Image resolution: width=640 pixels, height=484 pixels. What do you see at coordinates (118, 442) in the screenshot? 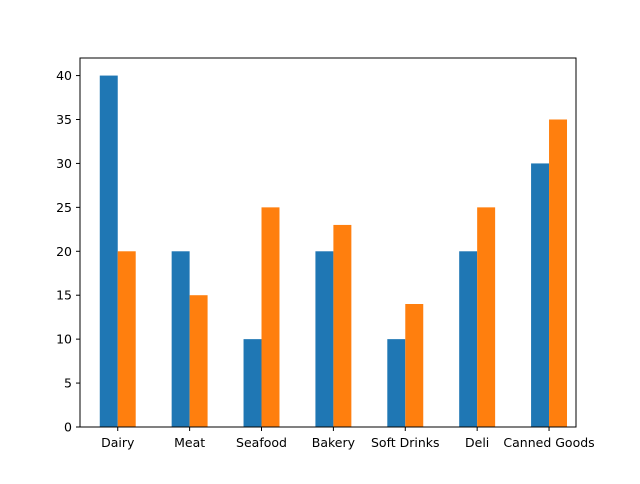
I see `x-tick-label: Dairy` at bounding box center [118, 442].